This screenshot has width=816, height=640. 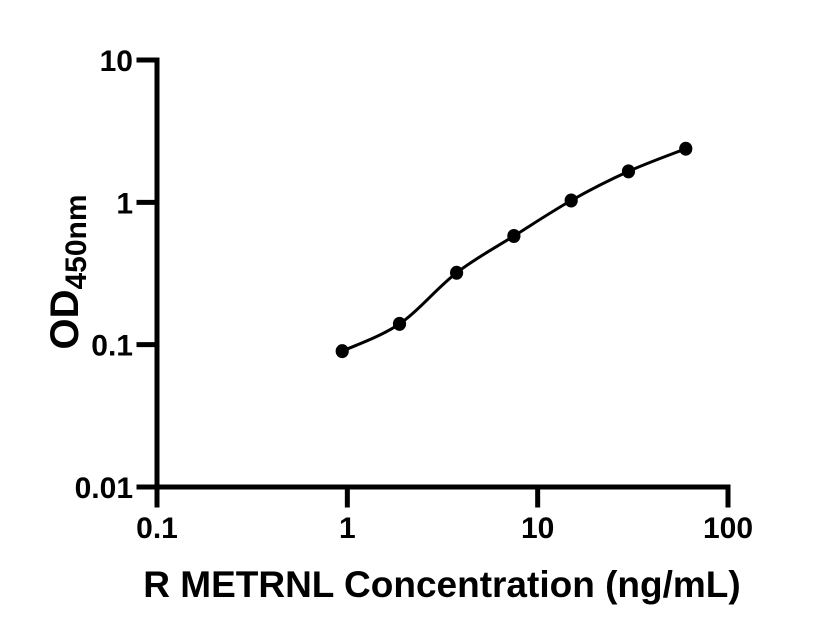 What do you see at coordinates (124, 203) in the screenshot?
I see `y-tick-label: 1` at bounding box center [124, 203].